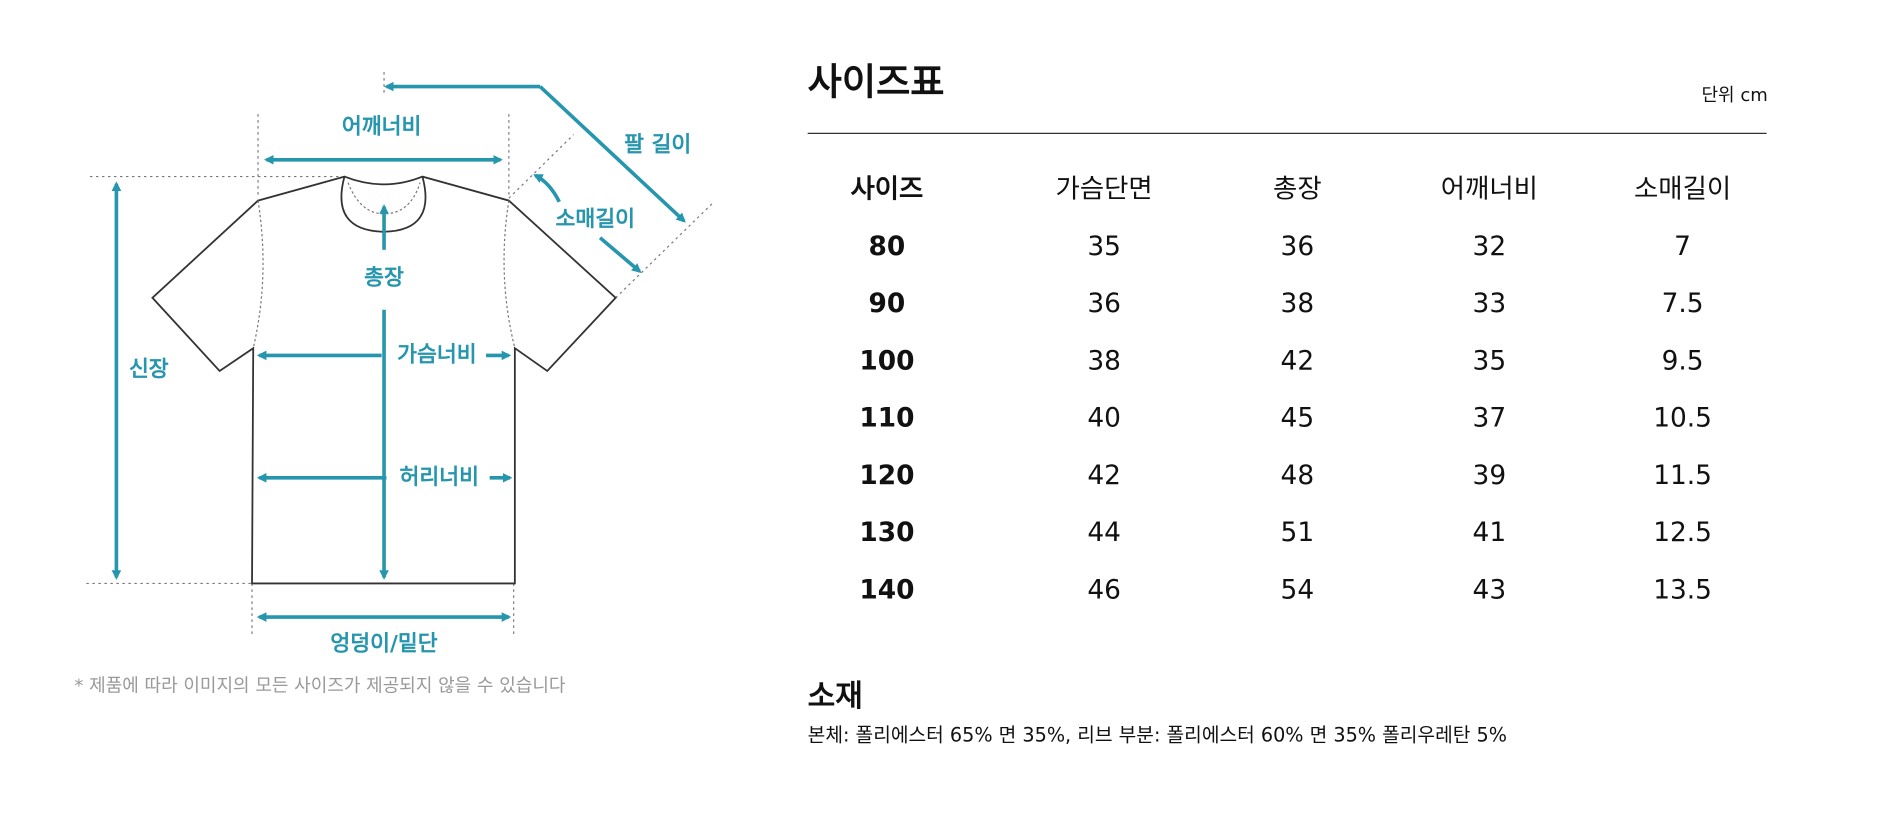 This screenshot has width=1877, height=814. What do you see at coordinates (886, 418) in the screenshot?
I see `table-cell: 110` at bounding box center [886, 418].